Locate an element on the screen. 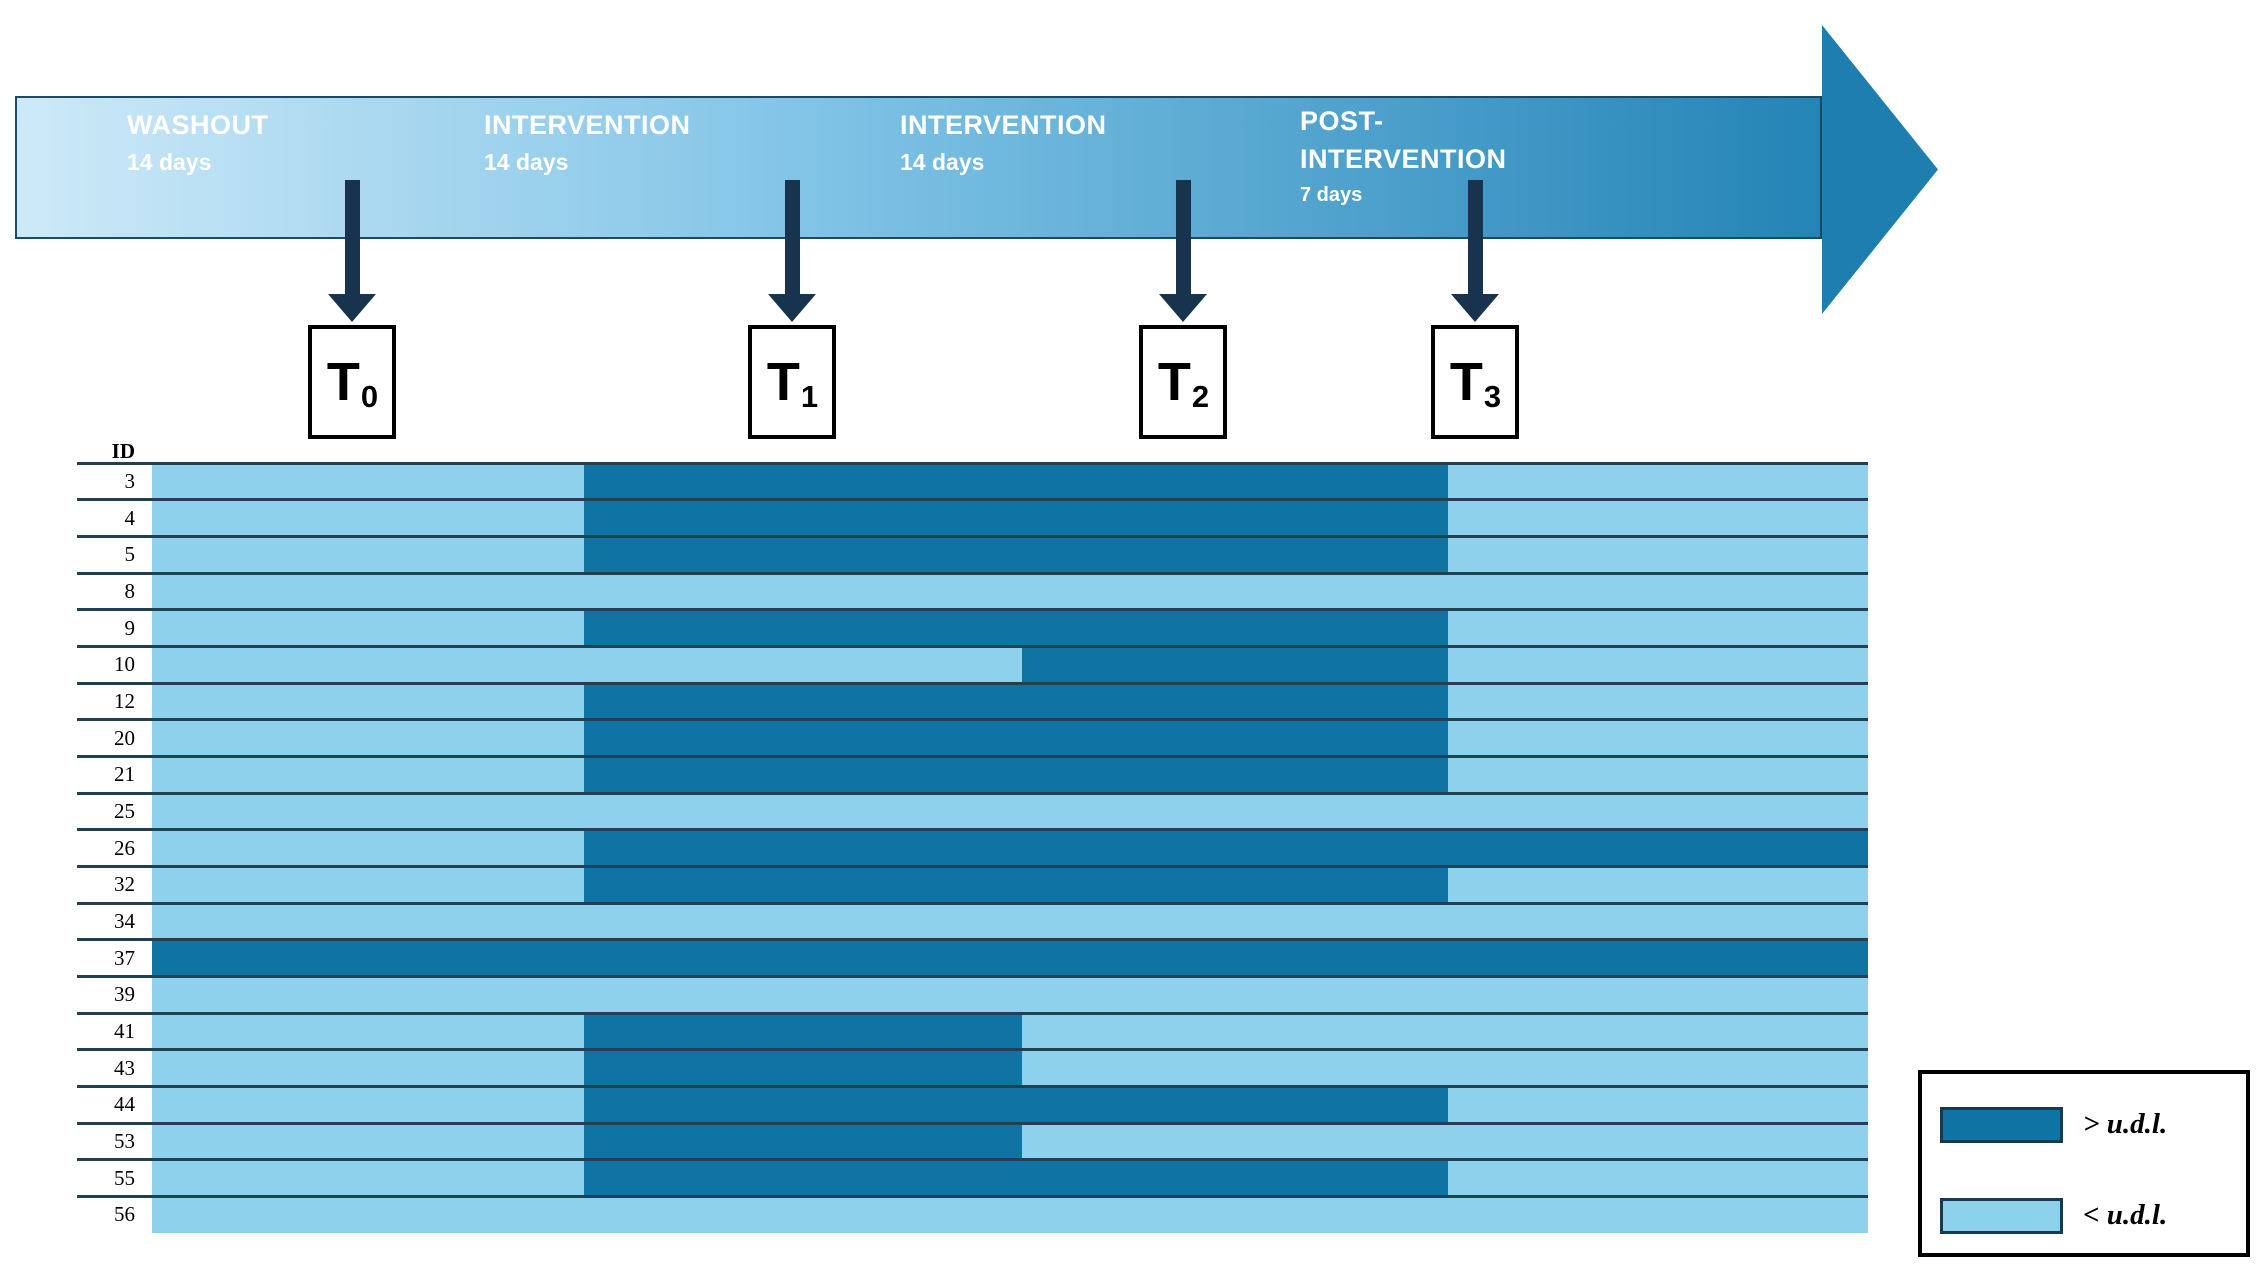  row-id-label: 41 is located at coordinates (124, 1031).